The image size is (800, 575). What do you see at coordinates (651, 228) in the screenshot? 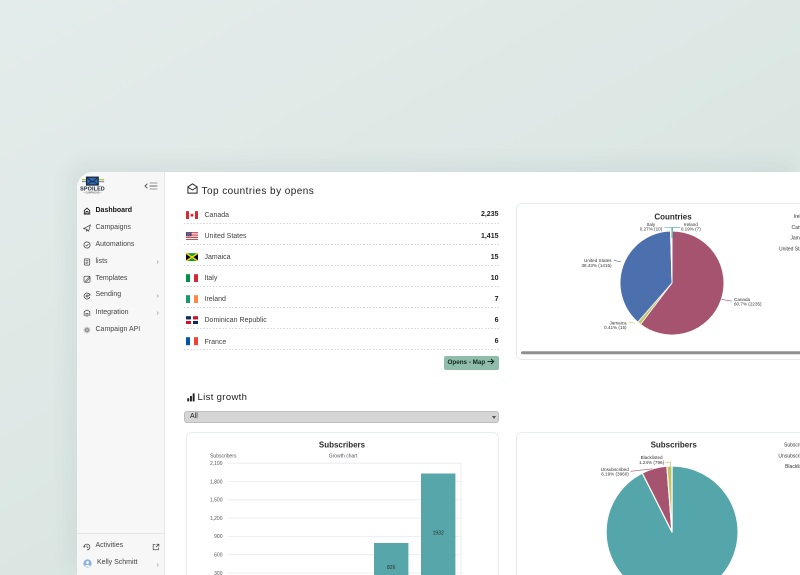
I see `svg-text: 0.27% (10)` at bounding box center [651, 228].